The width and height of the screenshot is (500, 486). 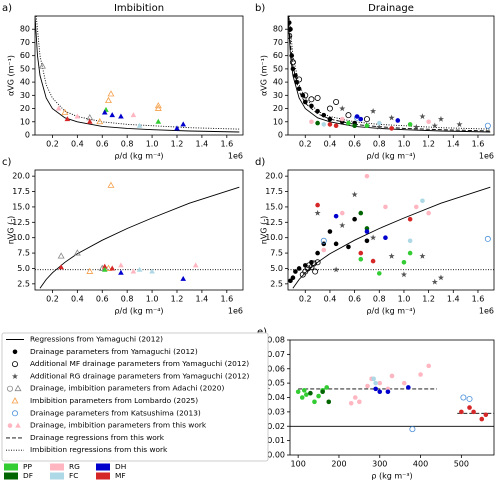 What do you see at coordinates (276, 368) in the screenshot?
I see `y-tick-label: 0.06` at bounding box center [276, 368].